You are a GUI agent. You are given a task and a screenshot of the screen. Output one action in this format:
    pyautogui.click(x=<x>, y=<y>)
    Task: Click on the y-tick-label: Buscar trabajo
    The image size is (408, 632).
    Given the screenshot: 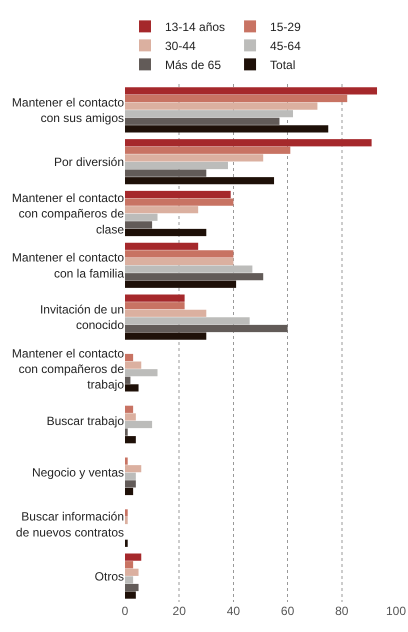 What is the action you would take?
    pyautogui.click(x=85, y=421)
    